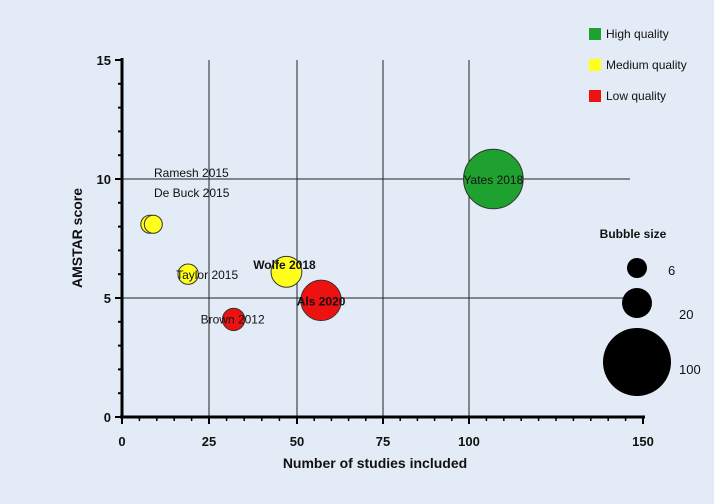  What do you see at coordinates (104, 179) in the screenshot?
I see `y-tick-label: 10` at bounding box center [104, 179].